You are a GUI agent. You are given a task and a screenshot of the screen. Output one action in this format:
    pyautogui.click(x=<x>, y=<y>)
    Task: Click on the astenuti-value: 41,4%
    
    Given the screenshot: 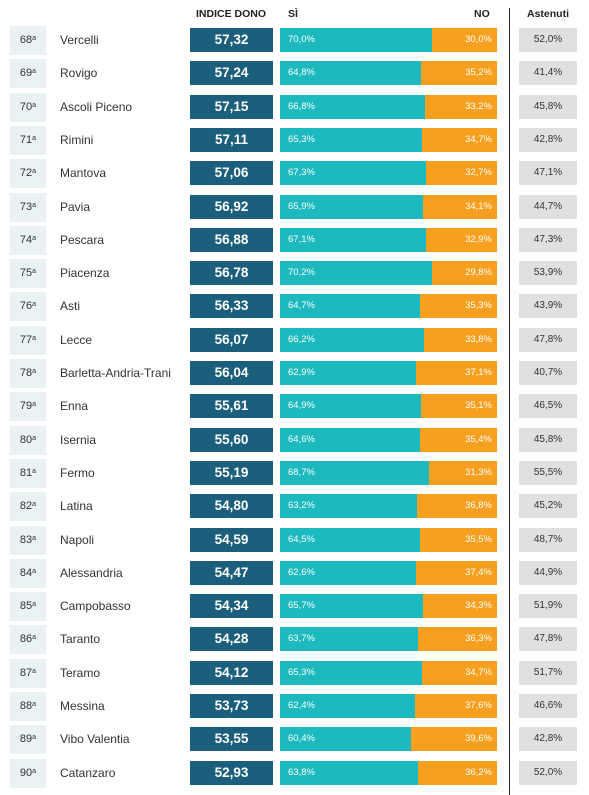 What is the action you would take?
    pyautogui.click(x=548, y=73)
    